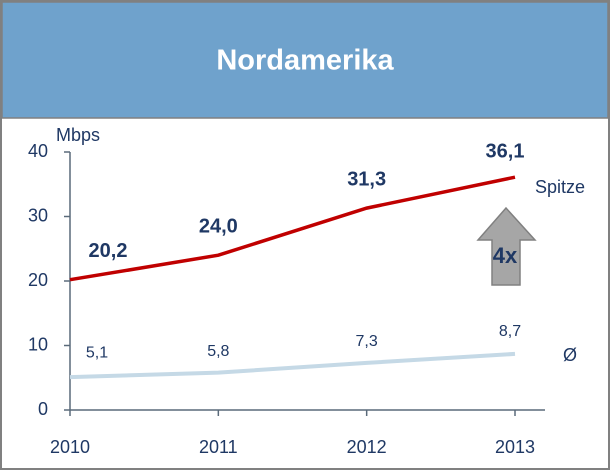 This screenshot has height=470, width=610. Describe the element at coordinates (367, 341) in the screenshot. I see `value-label: 7,3` at that location.